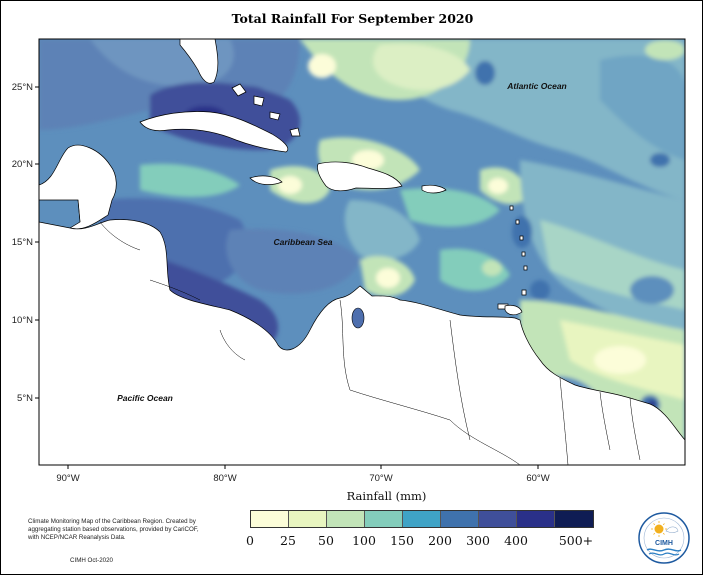  I want to click on lon-label-80w: 80°W, so click(224, 478).